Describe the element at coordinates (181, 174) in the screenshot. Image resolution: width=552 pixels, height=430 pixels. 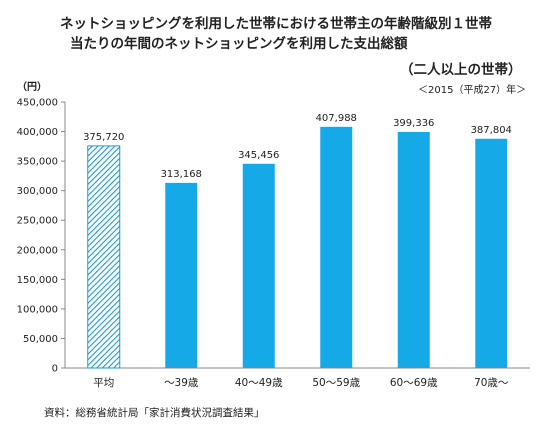
I see `bar-value-label: 313,168` at that location.